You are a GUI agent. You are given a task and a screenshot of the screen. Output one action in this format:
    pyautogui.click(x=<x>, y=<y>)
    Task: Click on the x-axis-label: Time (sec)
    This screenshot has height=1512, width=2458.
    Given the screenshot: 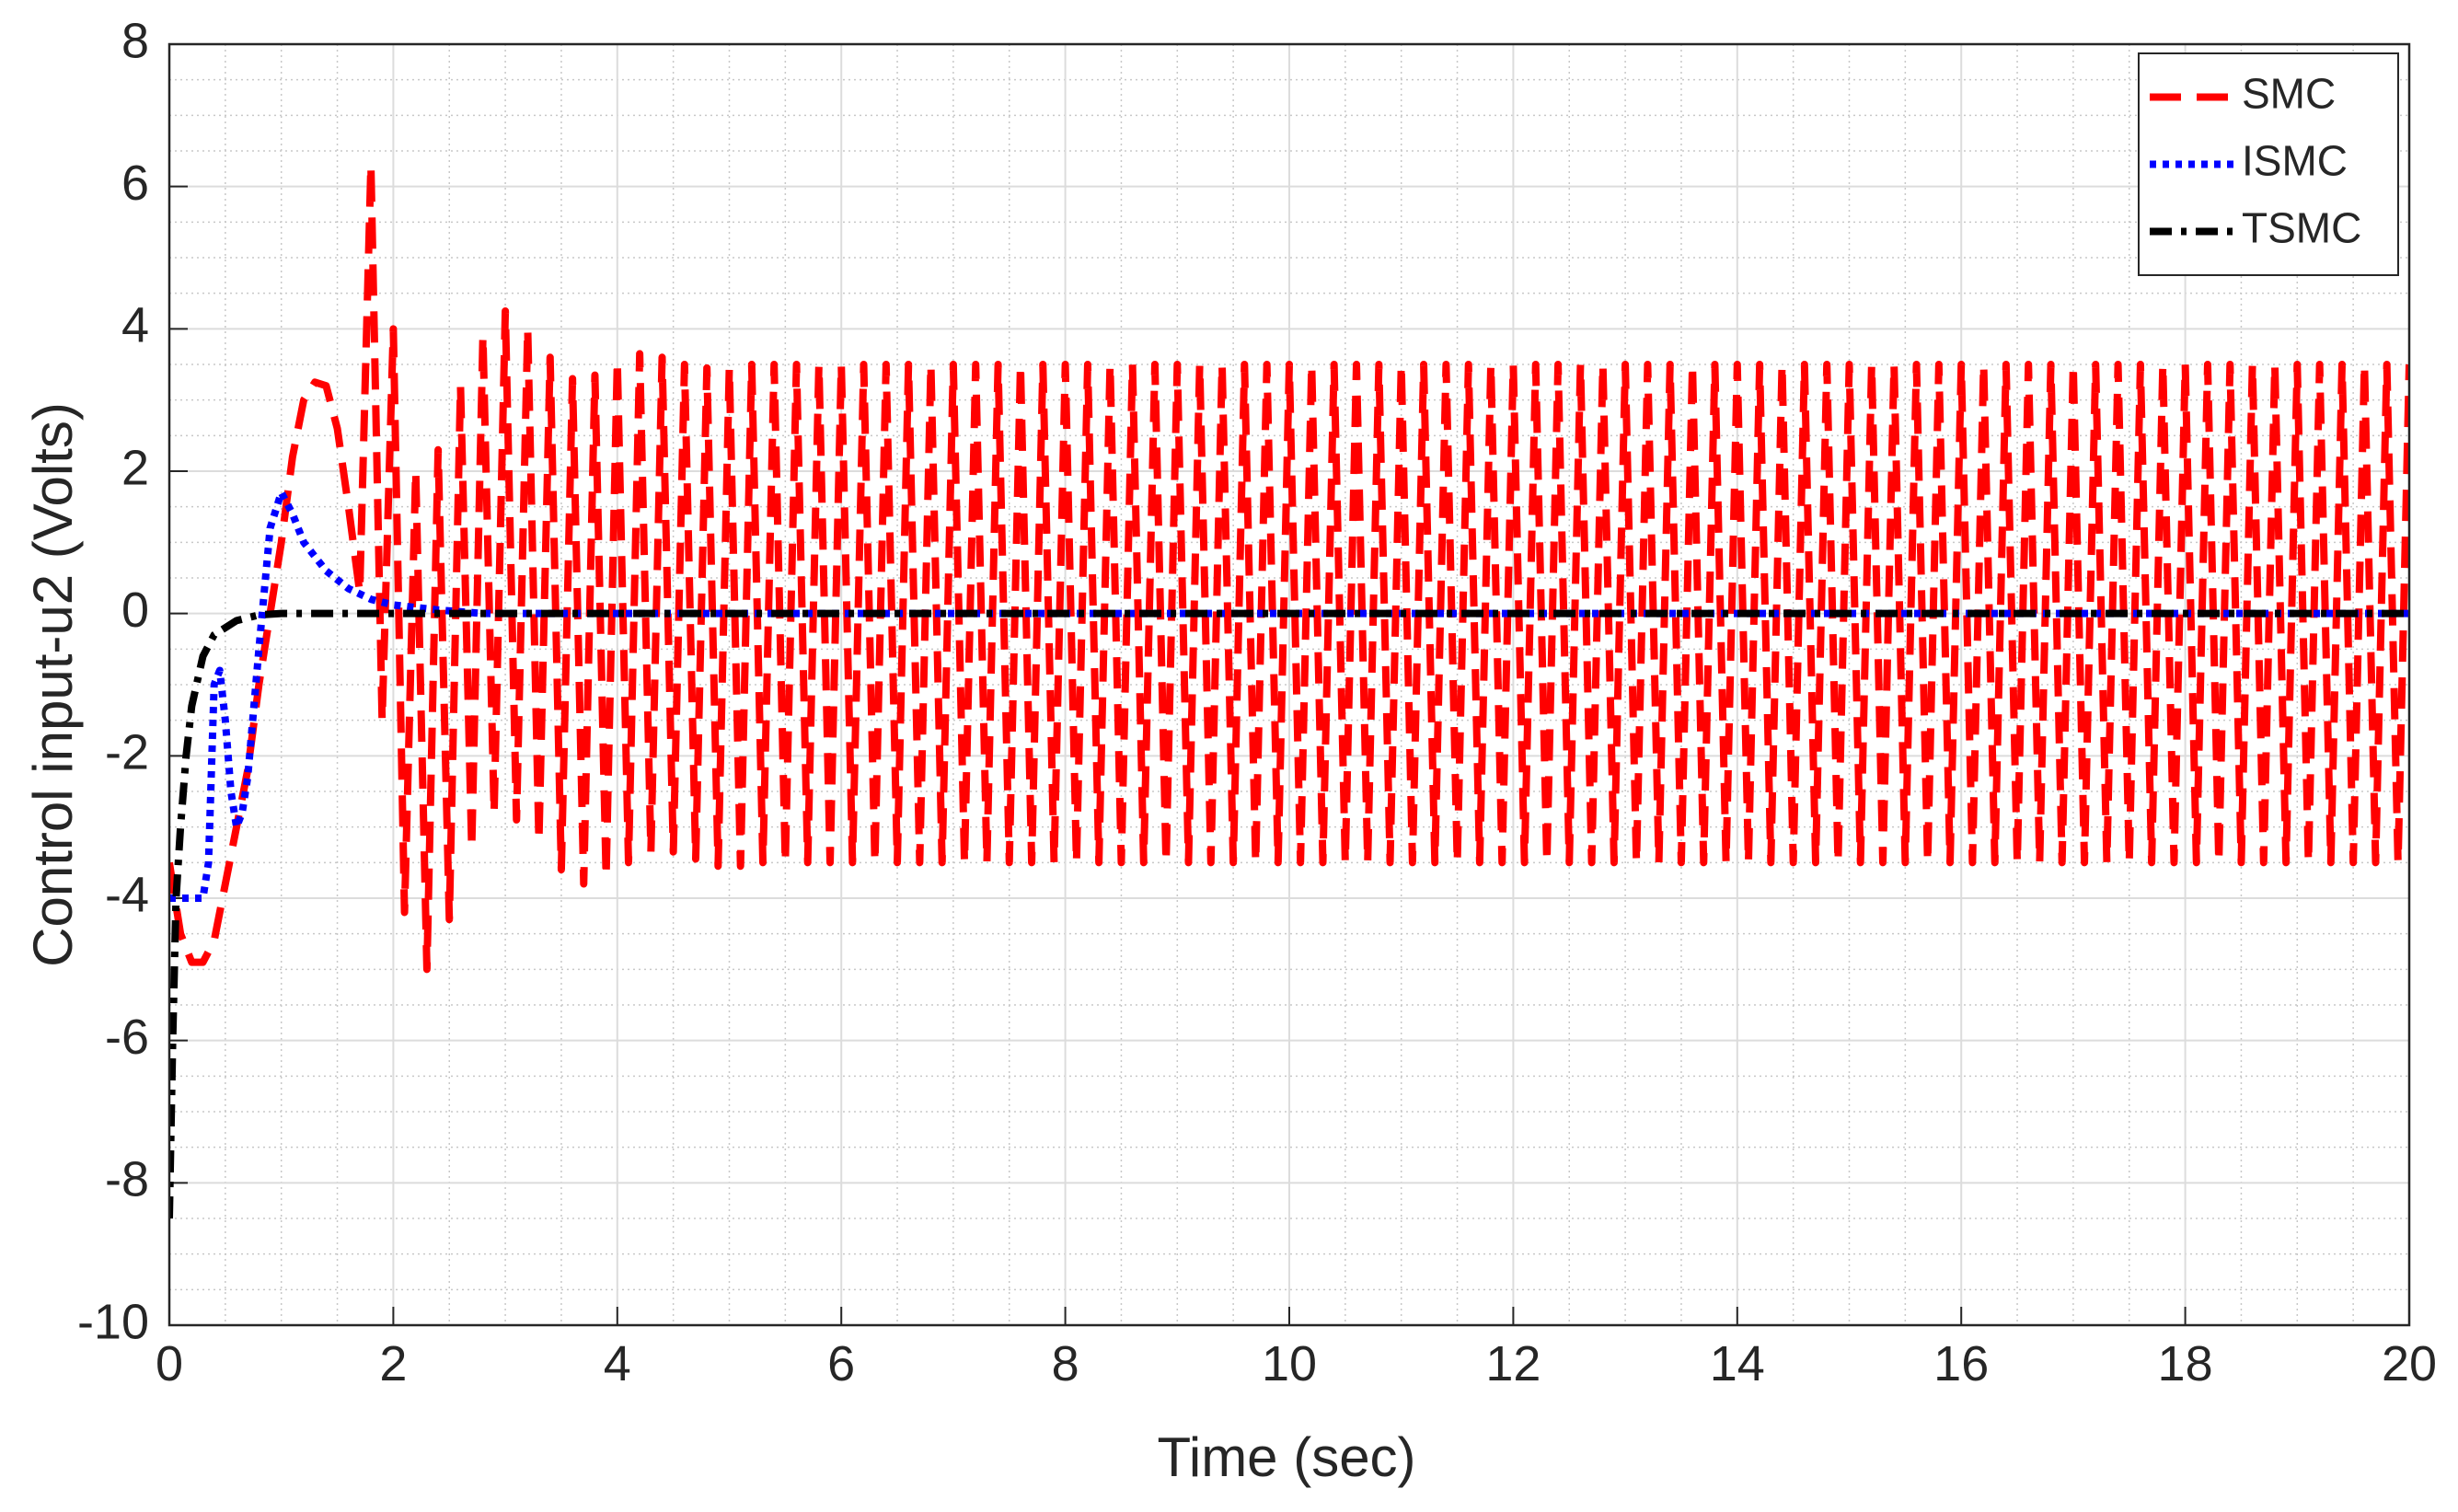 What is the action you would take?
    pyautogui.click(x=1286, y=1457)
    